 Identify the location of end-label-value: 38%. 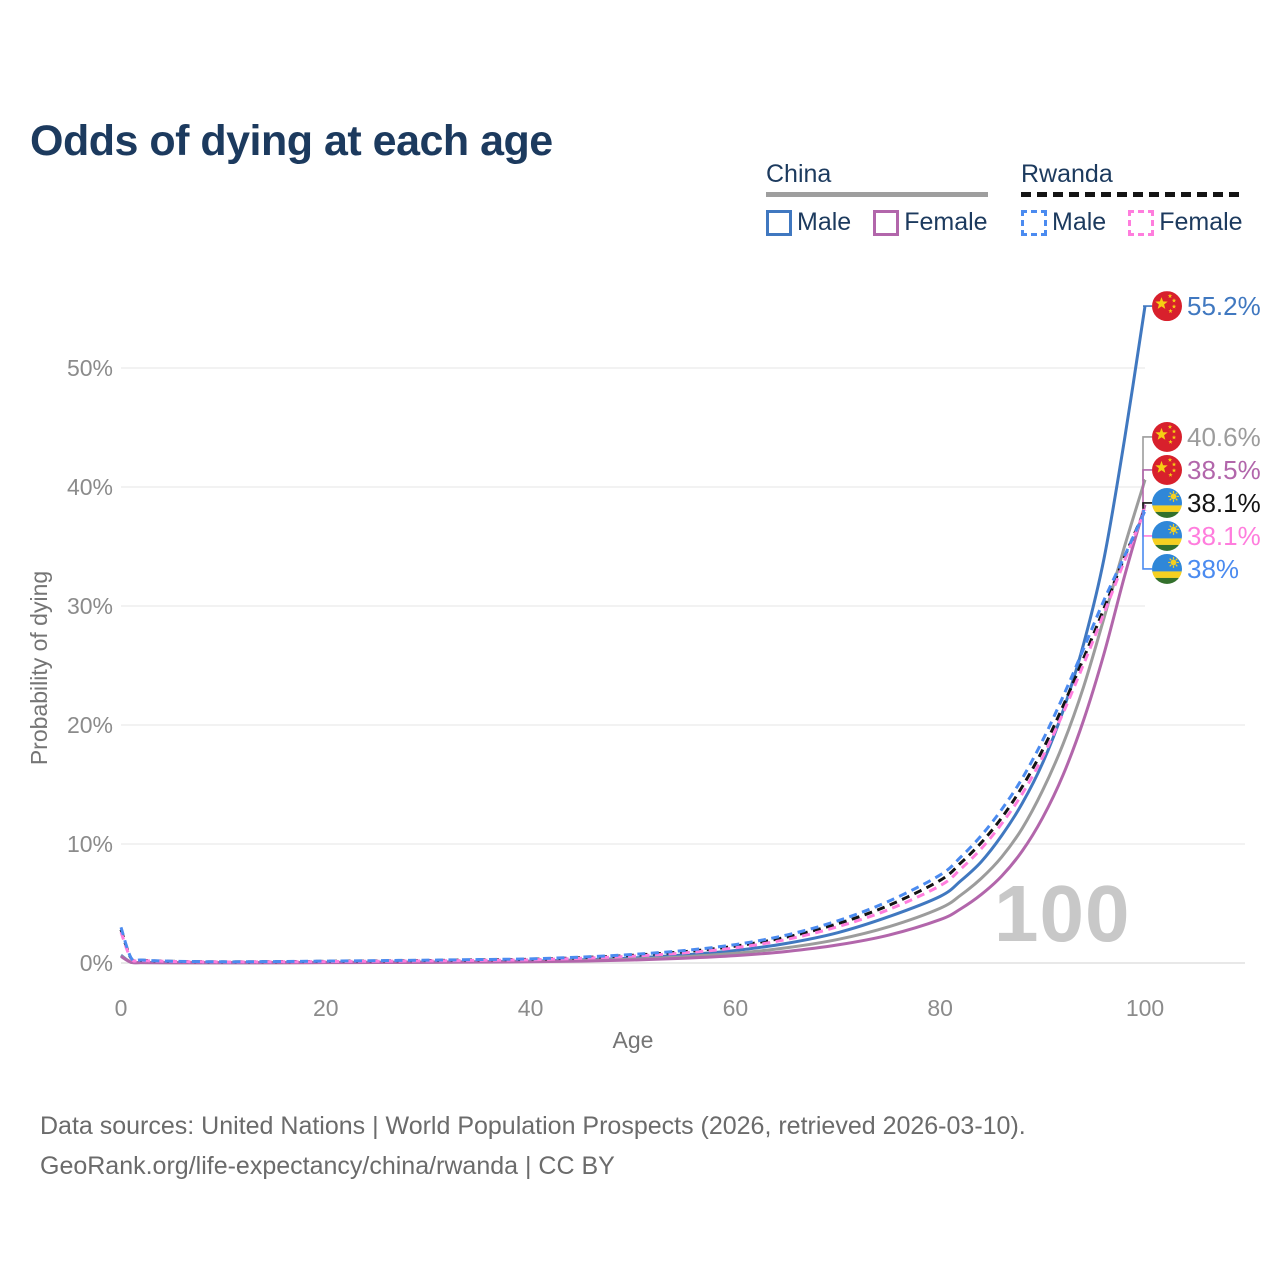
(1213, 569).